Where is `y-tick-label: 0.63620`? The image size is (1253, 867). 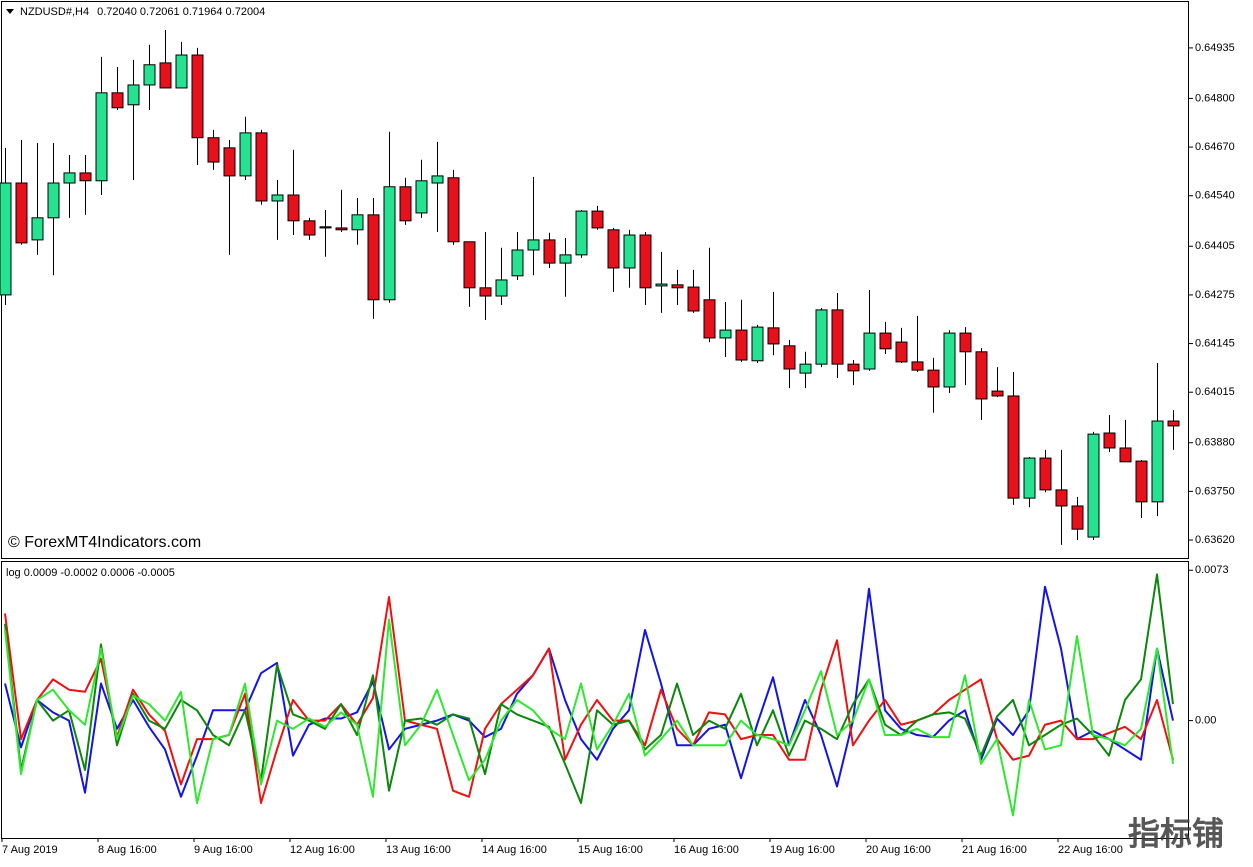
y-tick-label: 0.63620 is located at coordinates (1215, 540).